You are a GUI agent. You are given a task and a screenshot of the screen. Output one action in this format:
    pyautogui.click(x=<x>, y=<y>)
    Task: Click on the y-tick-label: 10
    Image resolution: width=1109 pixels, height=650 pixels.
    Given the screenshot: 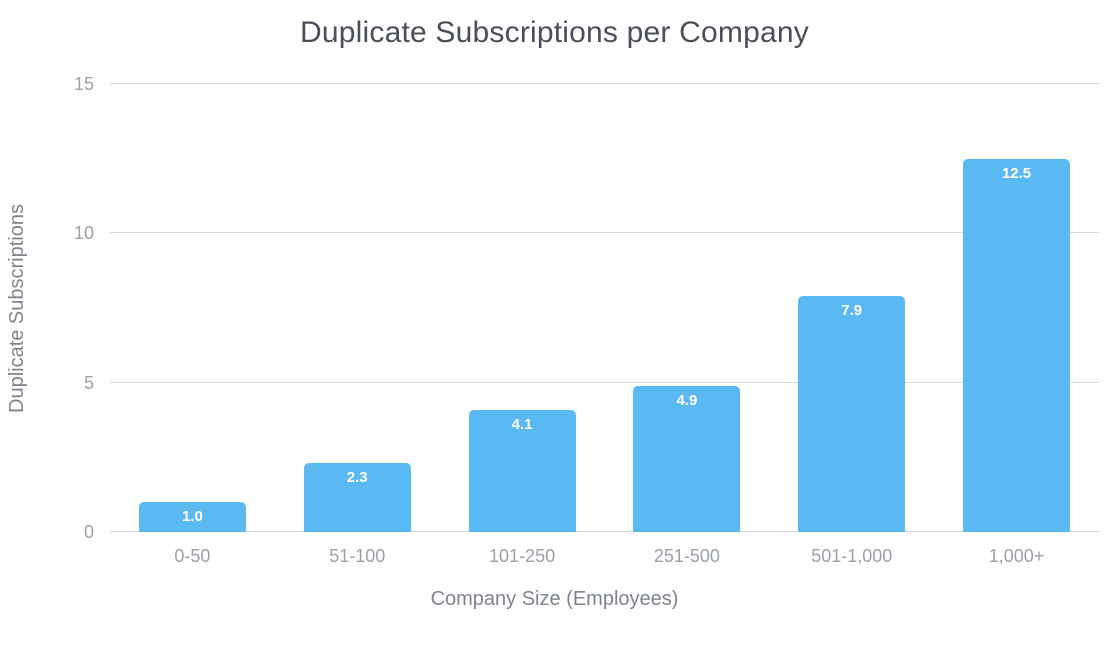 What is the action you would take?
    pyautogui.click(x=83, y=233)
    